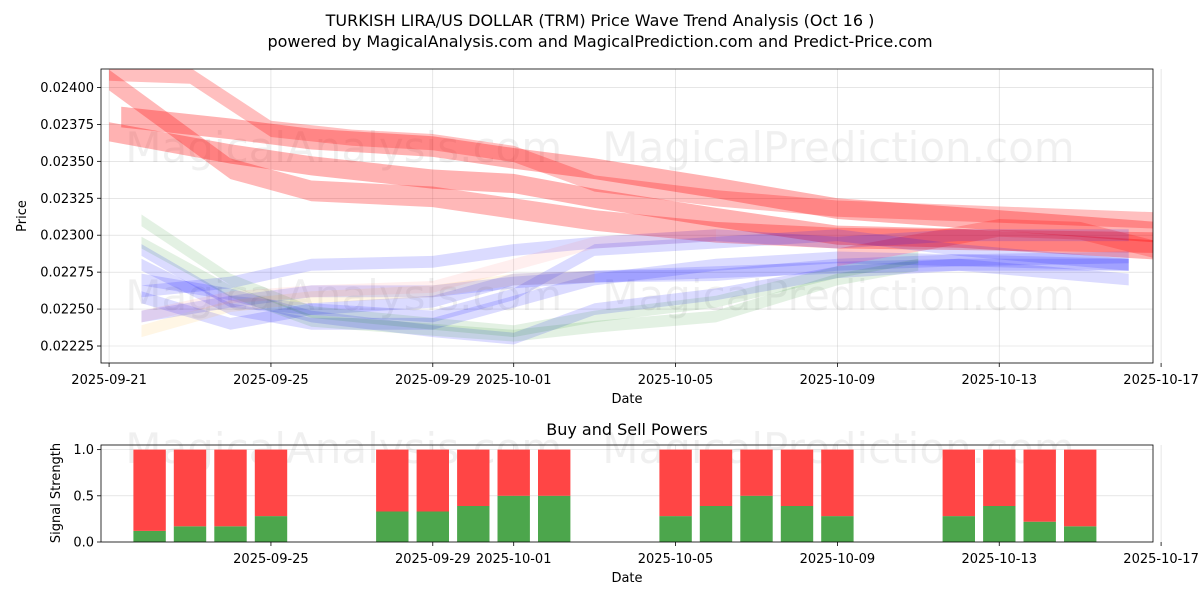 This screenshot has width=1200, height=604. Describe the element at coordinates (368, 304) in the screenshot. I see `orange-wave-1-band` at that location.